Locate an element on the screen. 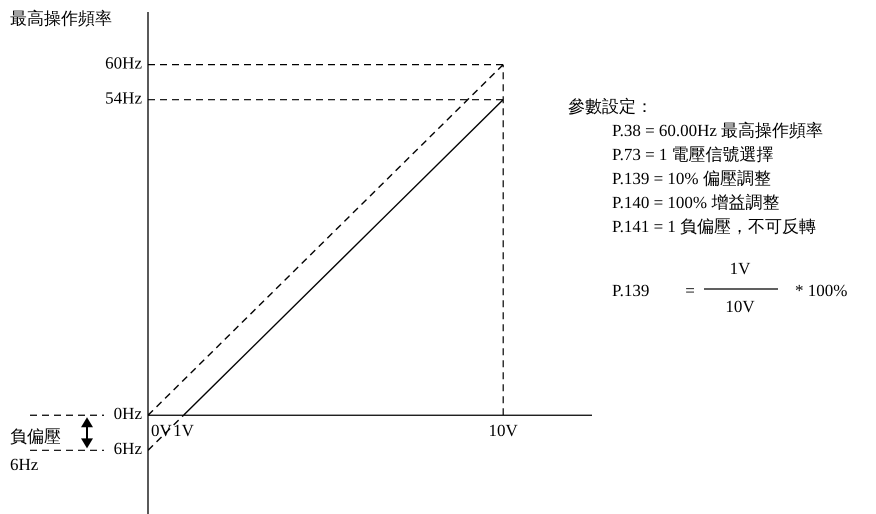  text: 6Hz is located at coordinates (24, 464).